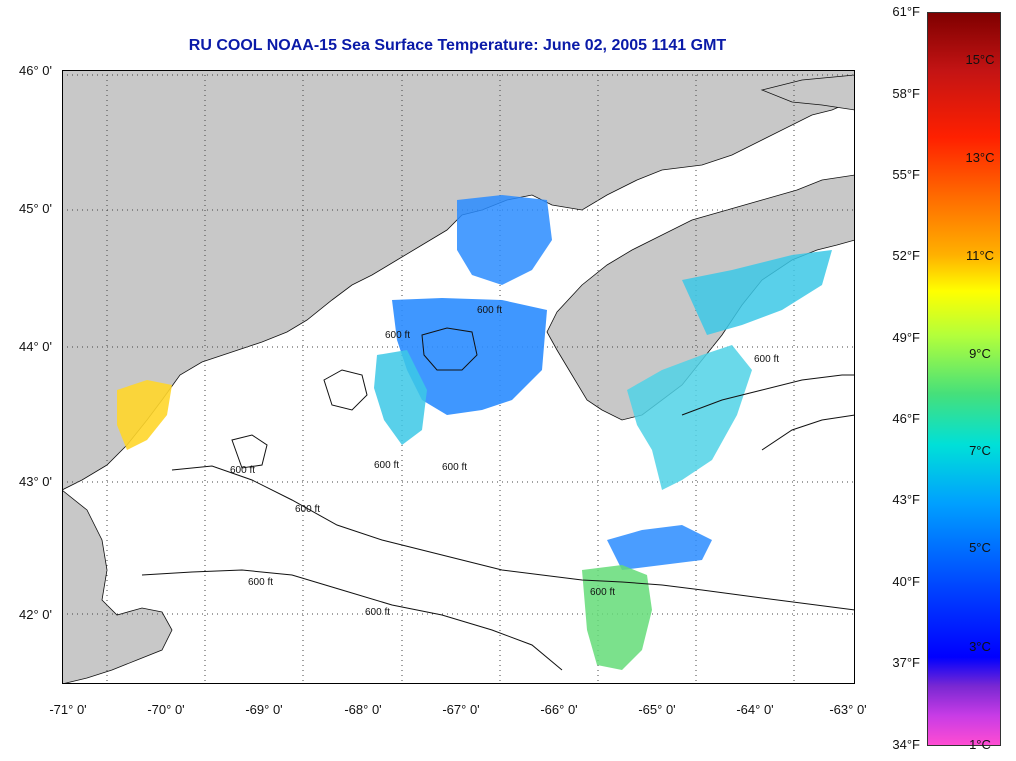  I want to click on colorbar-c-label: 9°C, so click(980, 353).